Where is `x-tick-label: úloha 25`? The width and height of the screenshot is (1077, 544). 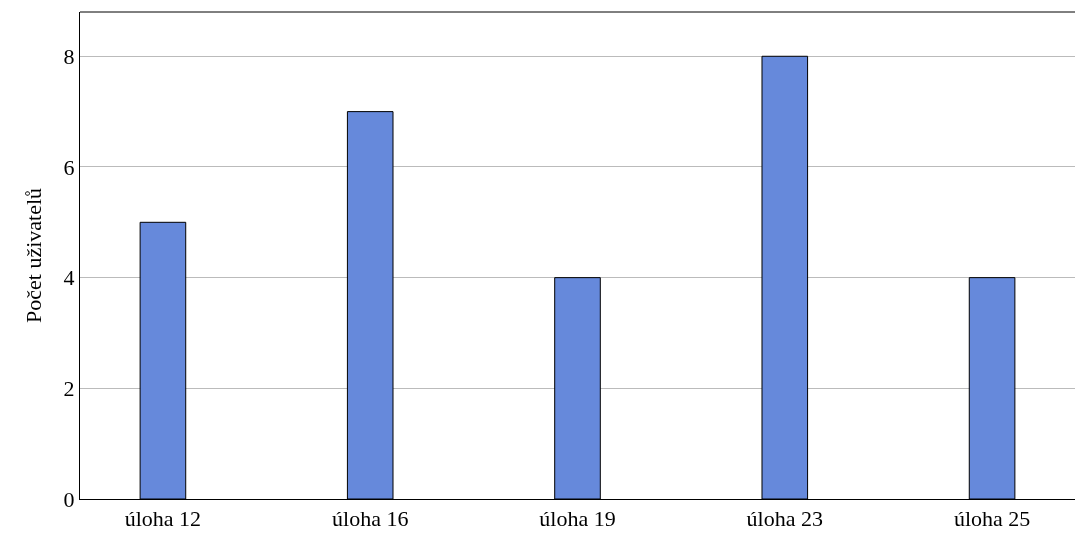
x-tick-label: úloha 25 is located at coordinates (992, 519).